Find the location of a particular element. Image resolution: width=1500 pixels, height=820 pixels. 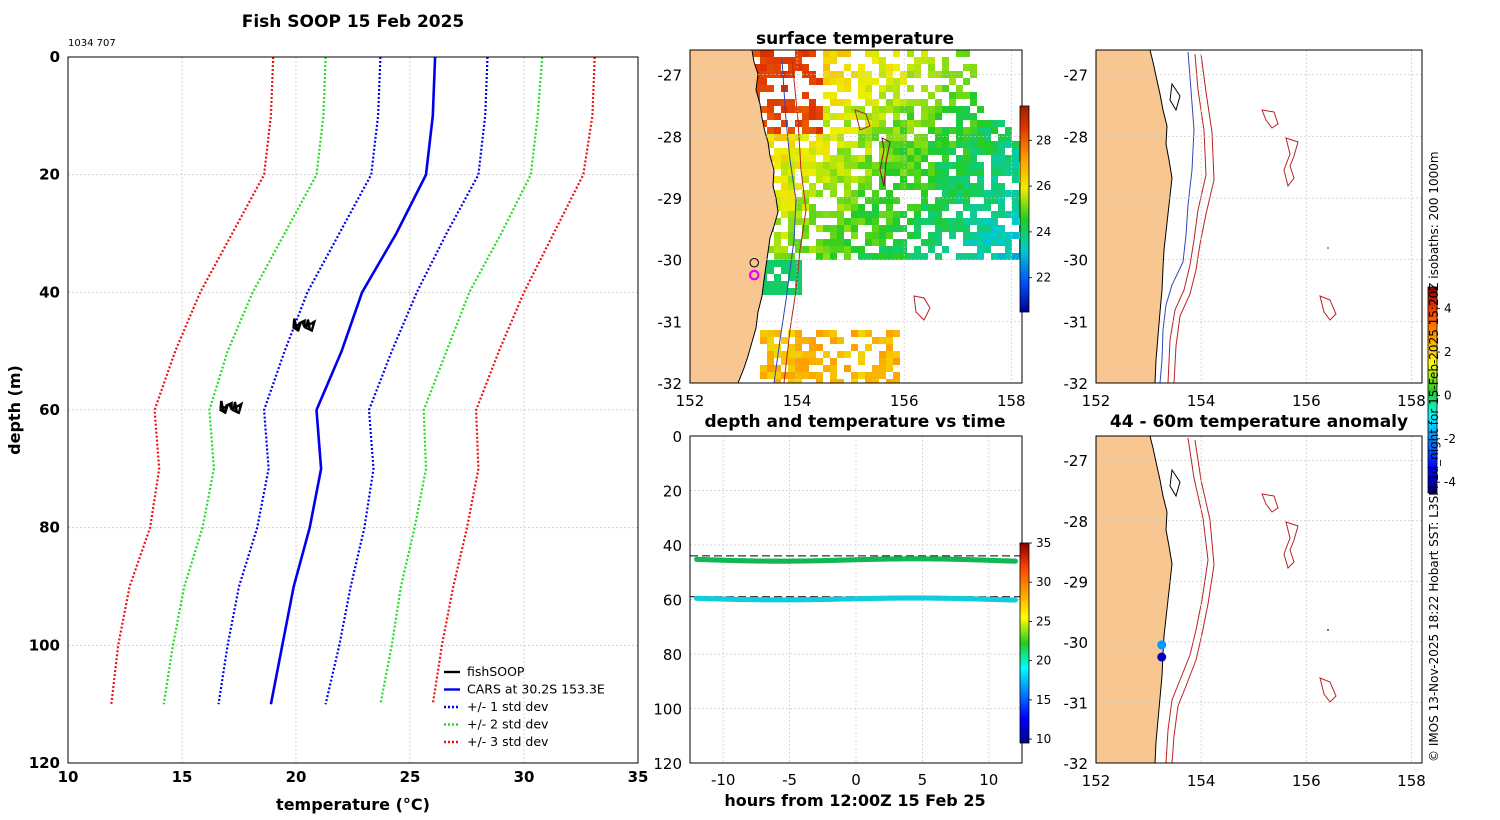

y-tick-label: 100 is located at coordinates (44, 645).